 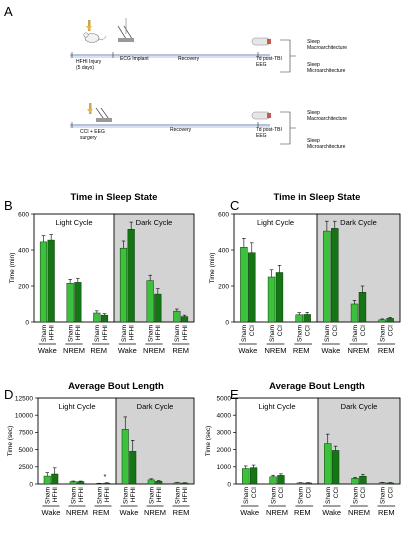 I want to click on y-tick-label: 200, so click(x=23, y=286).